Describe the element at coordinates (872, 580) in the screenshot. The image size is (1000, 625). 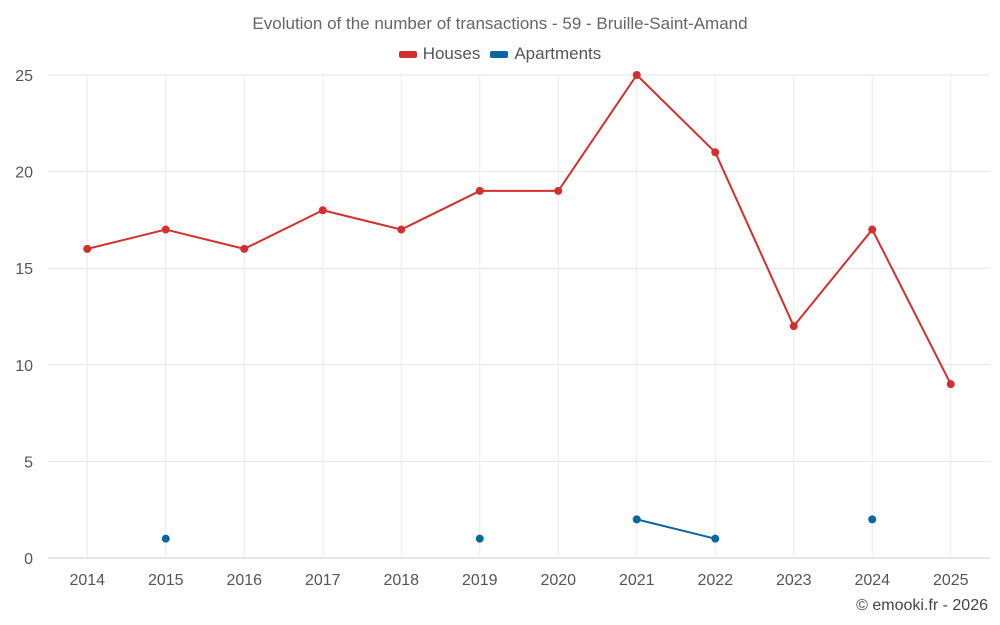
I see `x-tick-label: 2024` at that location.